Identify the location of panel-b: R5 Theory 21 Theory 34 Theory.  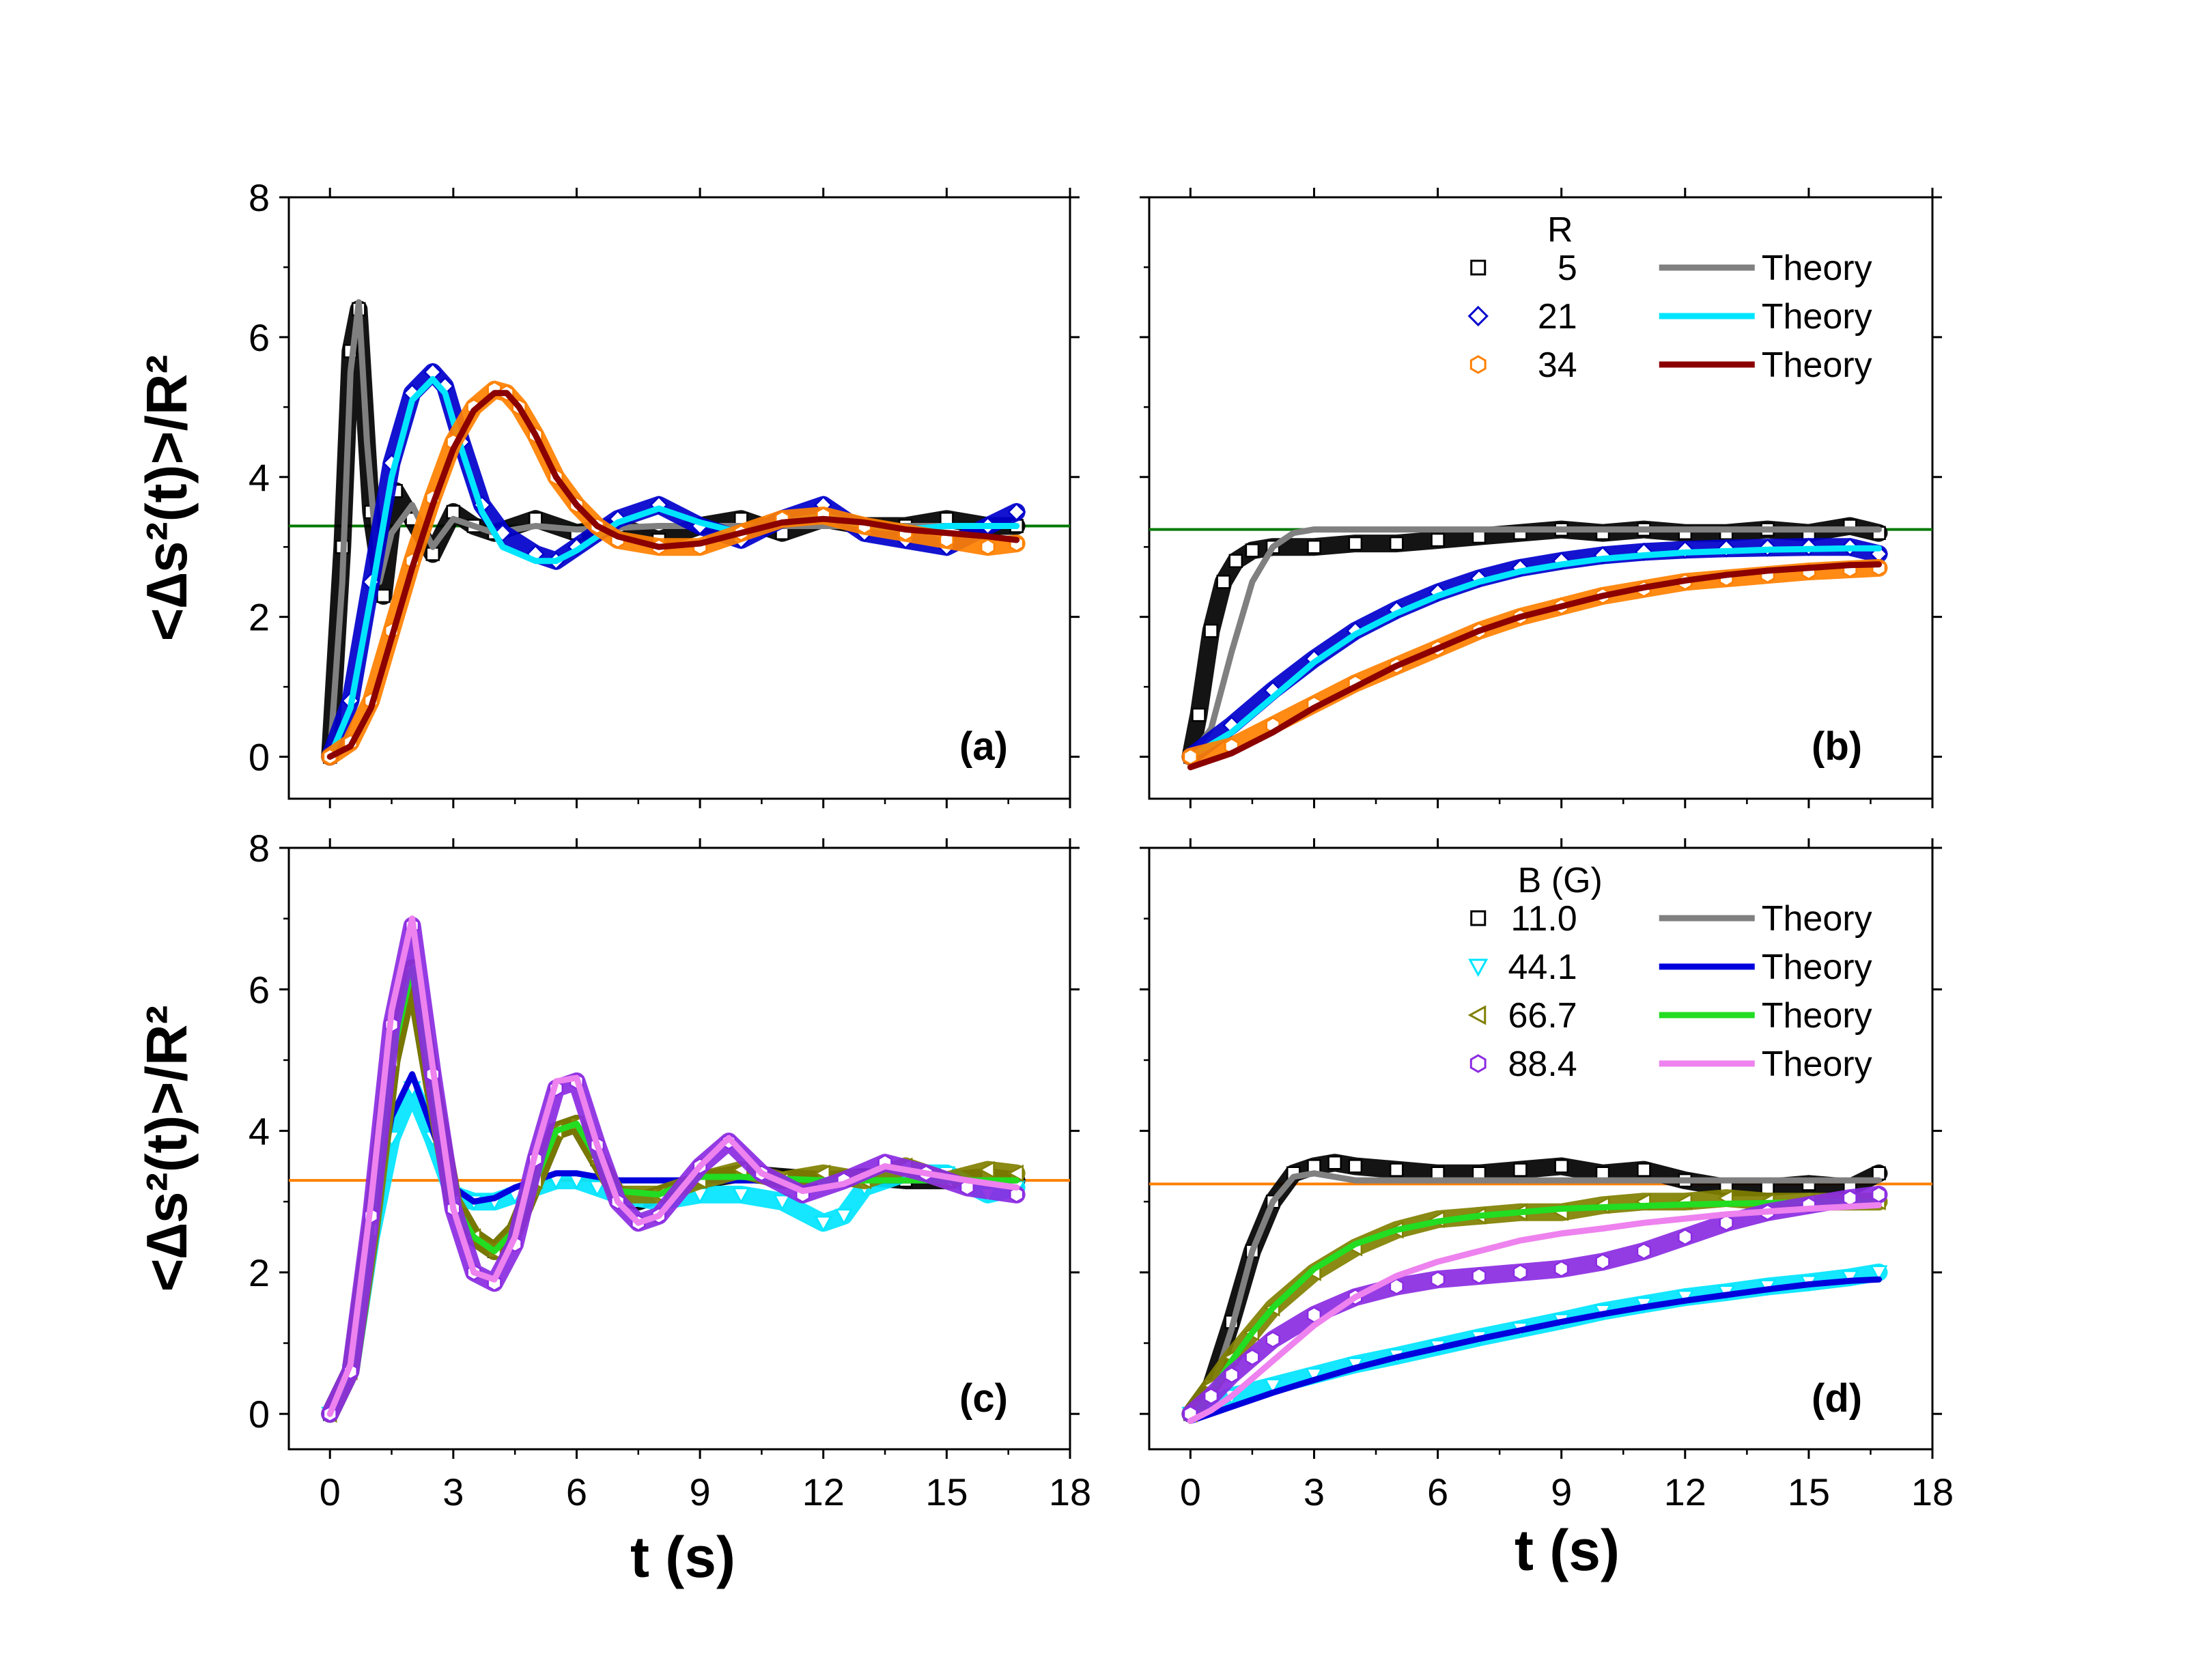
(1541, 498).